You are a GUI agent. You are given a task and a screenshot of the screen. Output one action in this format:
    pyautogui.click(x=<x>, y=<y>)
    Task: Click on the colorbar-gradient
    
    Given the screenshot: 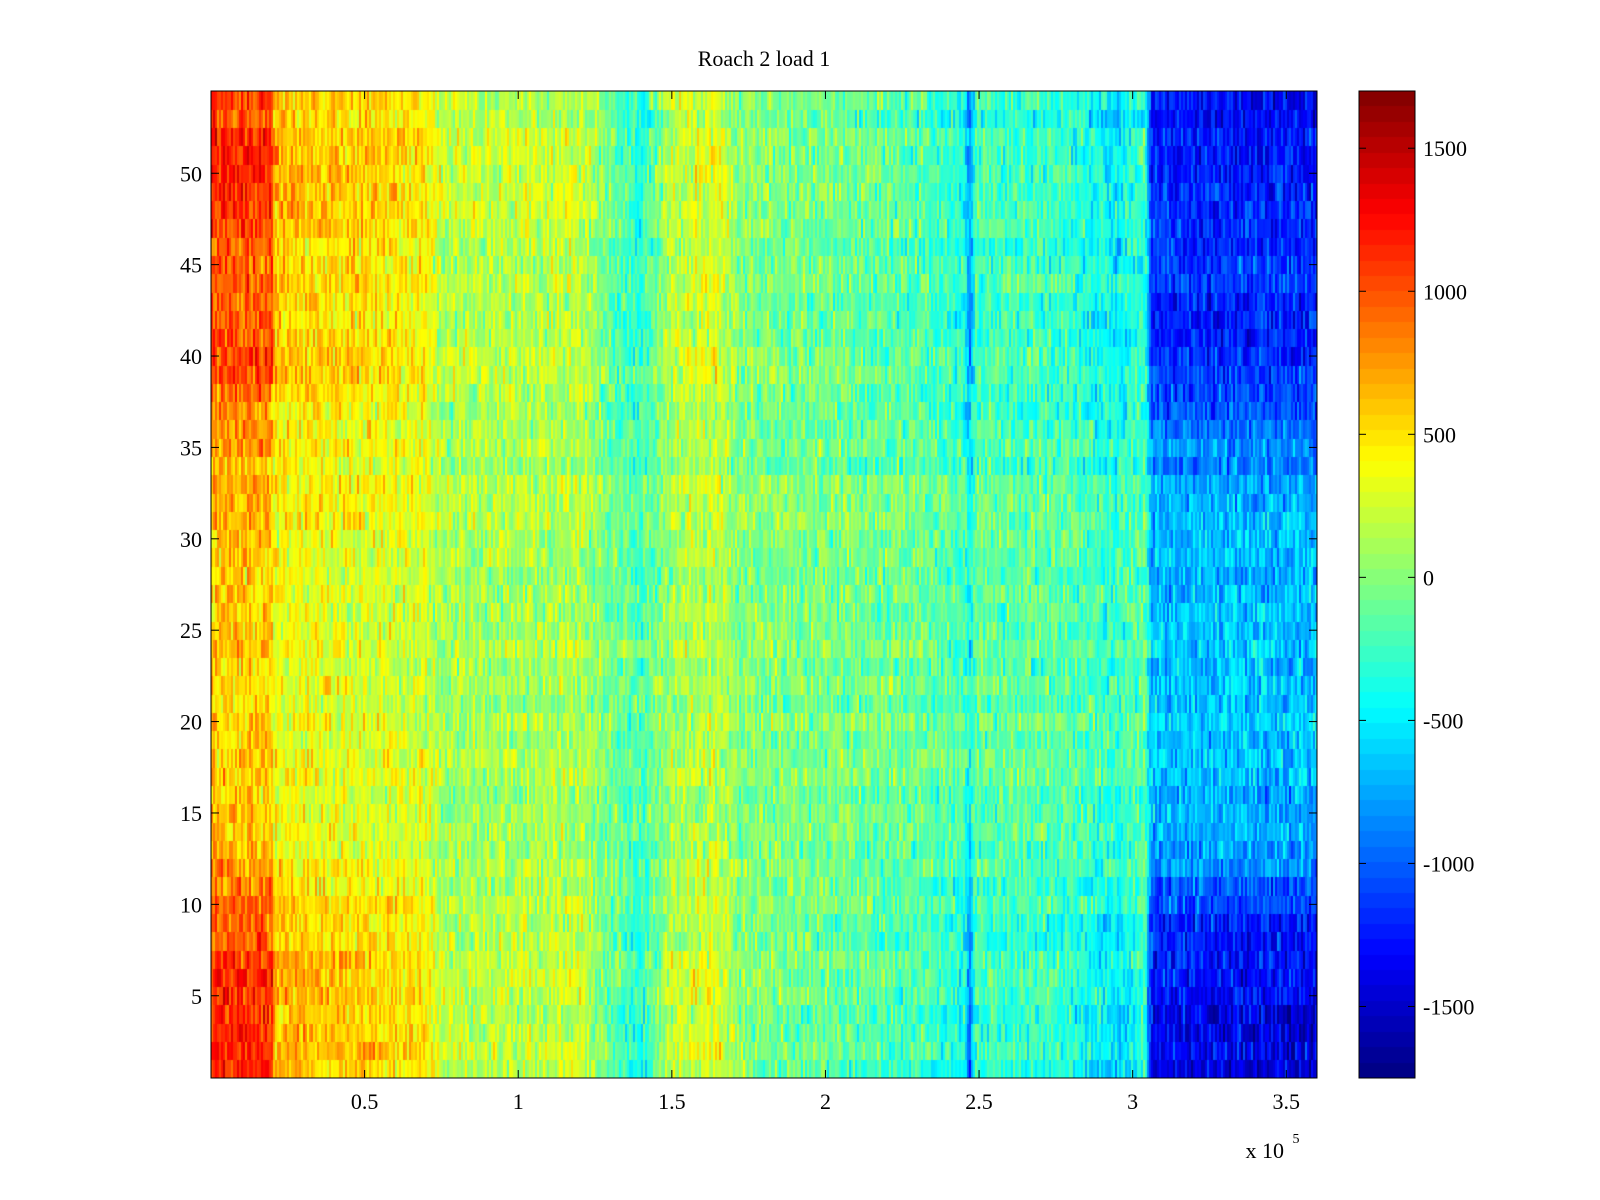 What is the action you would take?
    pyautogui.click(x=1387, y=584)
    